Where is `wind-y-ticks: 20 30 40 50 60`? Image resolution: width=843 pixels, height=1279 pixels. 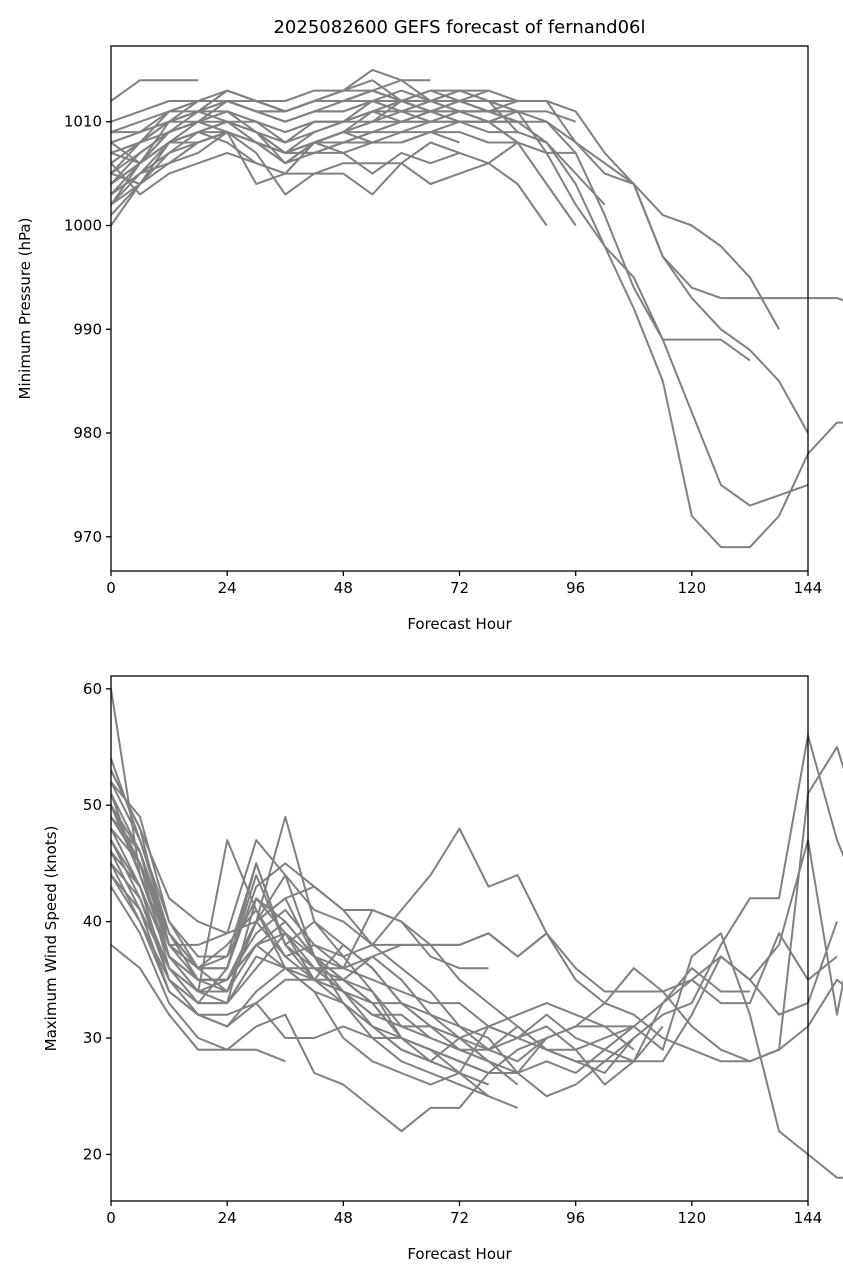
wind-y-ticks: 20 30 40 50 60 is located at coordinates (97, 921).